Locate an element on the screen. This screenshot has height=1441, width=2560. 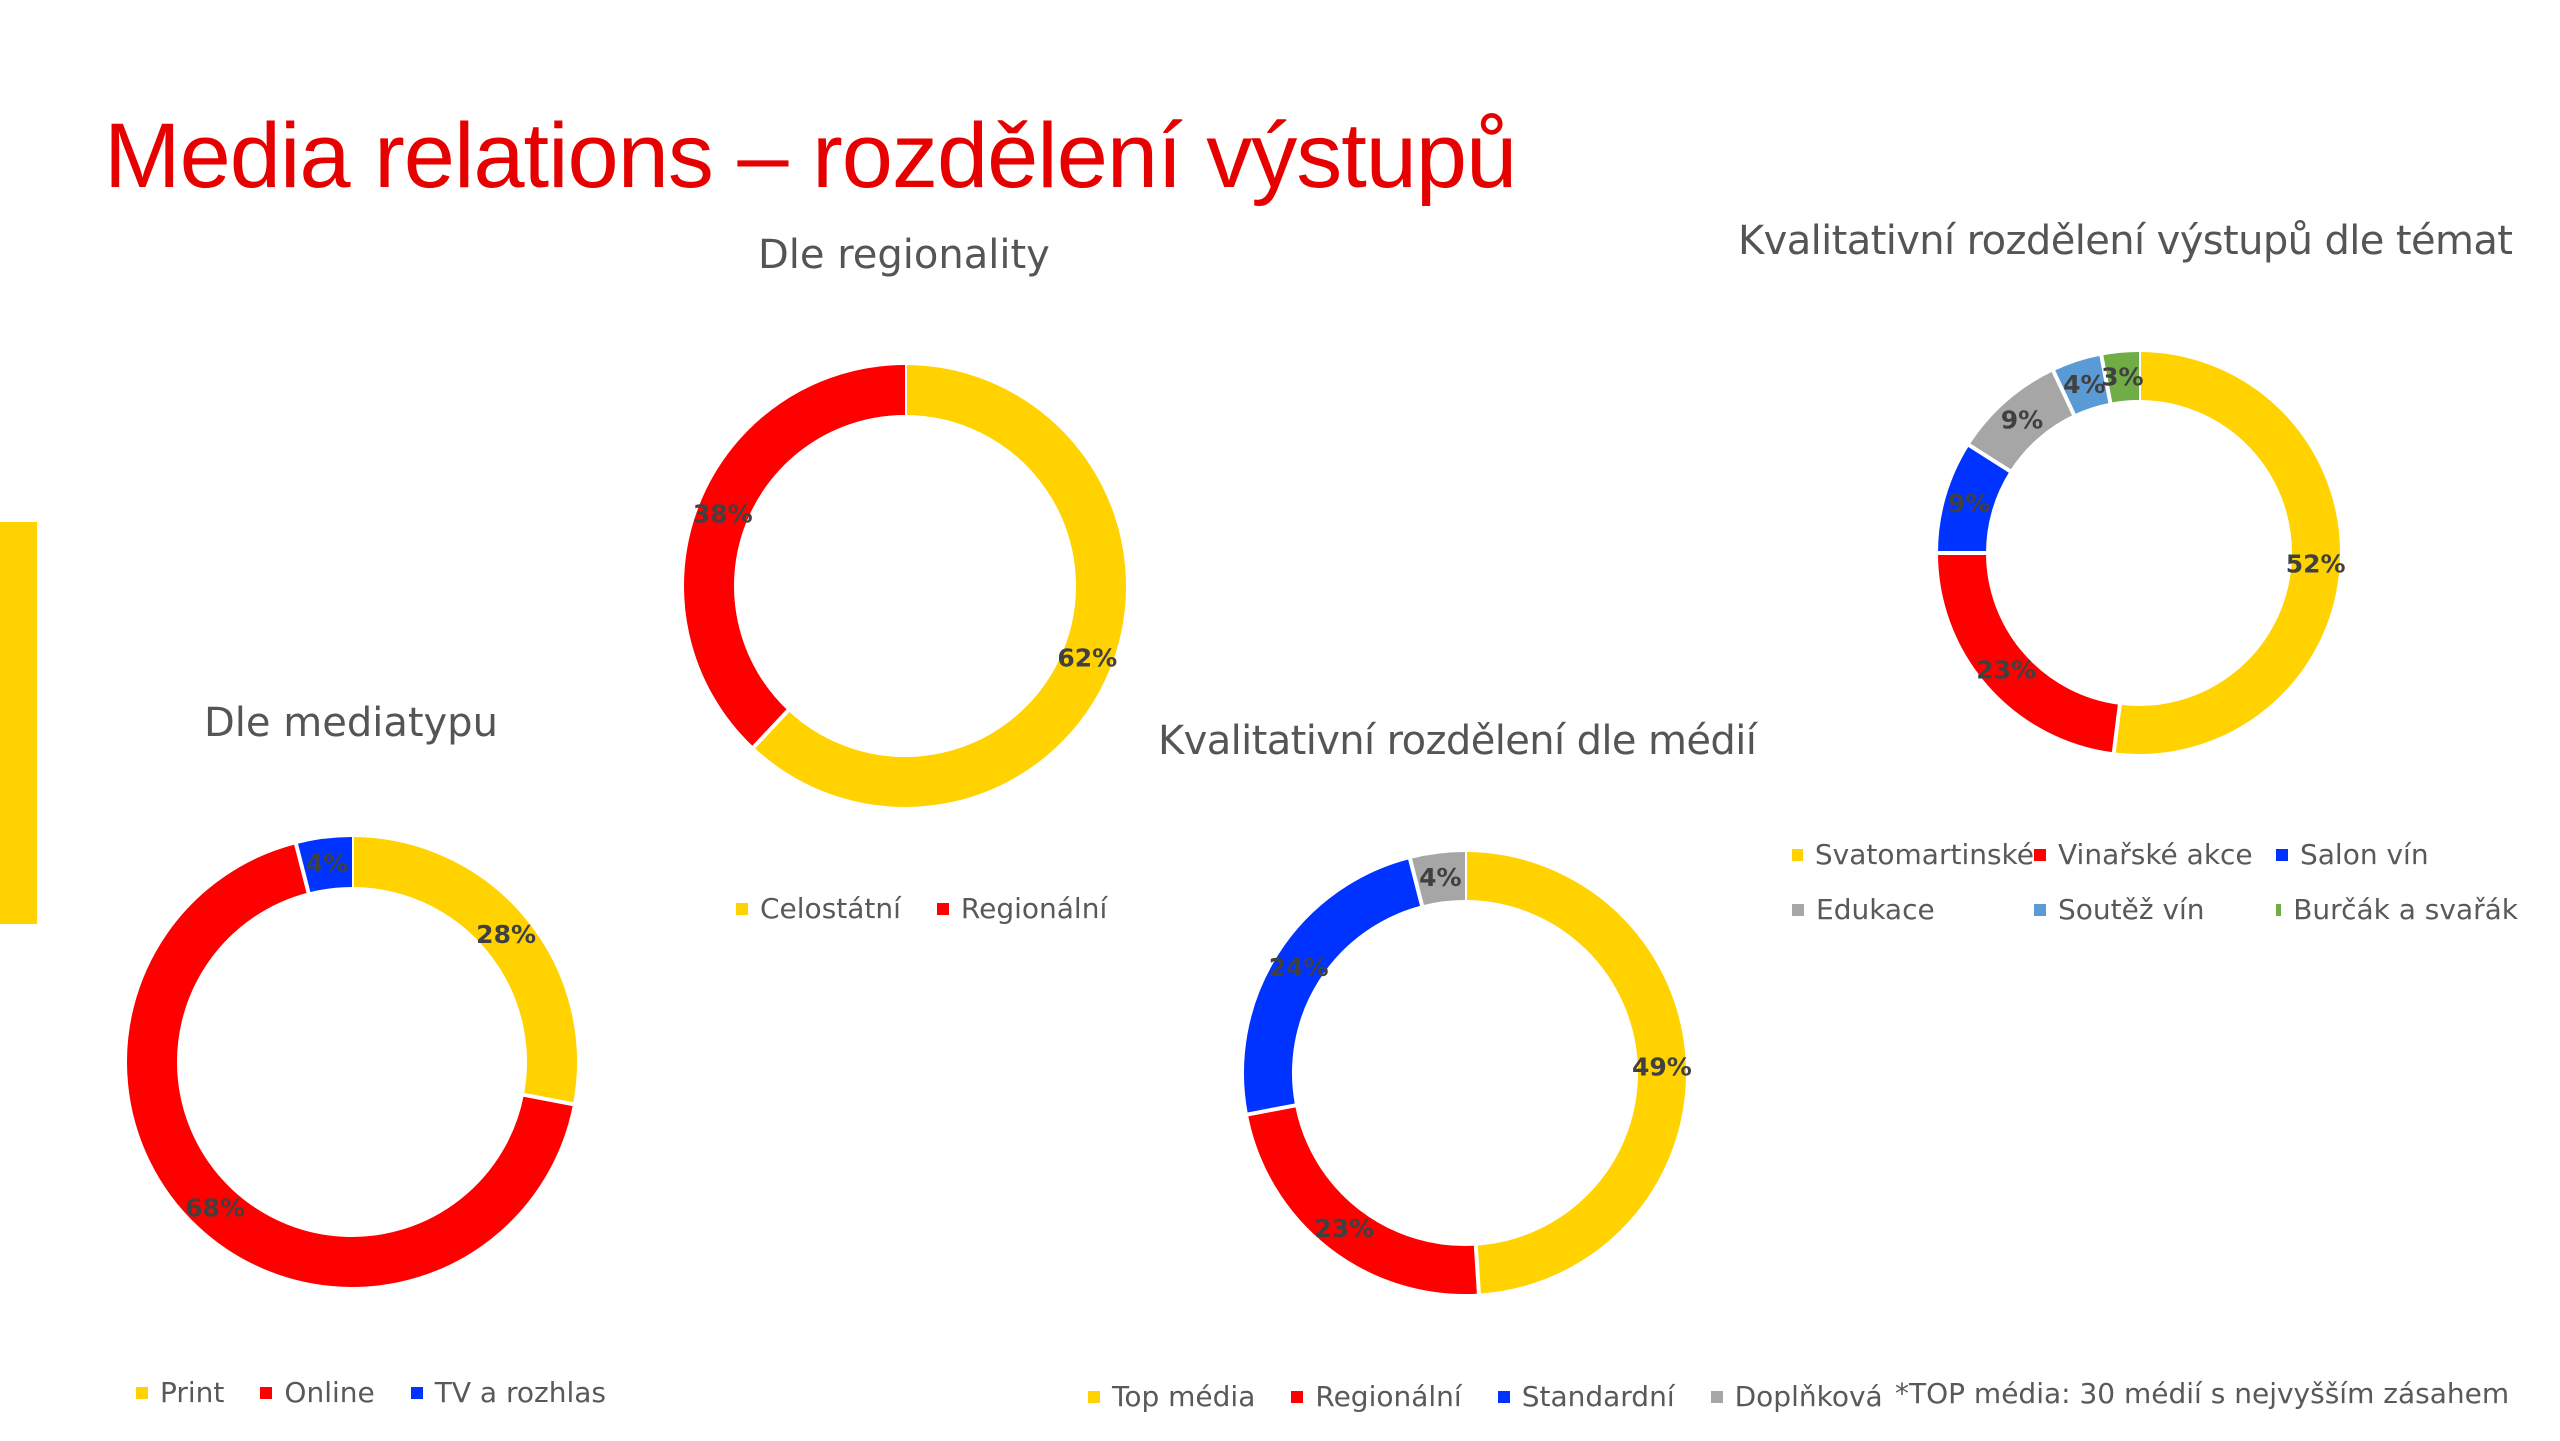
donut-chart-media-quality: 49% 23% 24% 4% is located at coordinates (1468, 1073).